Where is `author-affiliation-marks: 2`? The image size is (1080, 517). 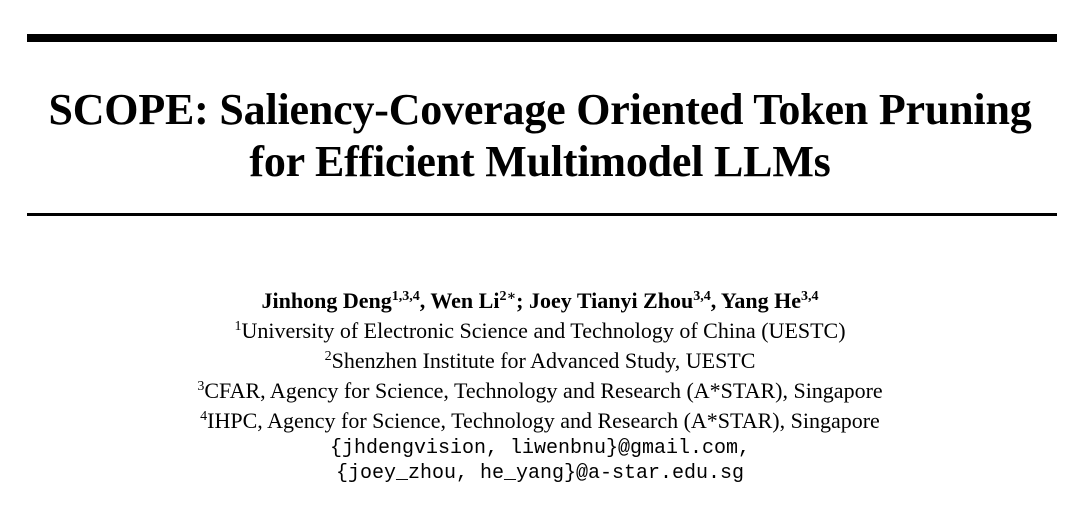
author-affiliation-marks: 2 is located at coordinates (503, 296).